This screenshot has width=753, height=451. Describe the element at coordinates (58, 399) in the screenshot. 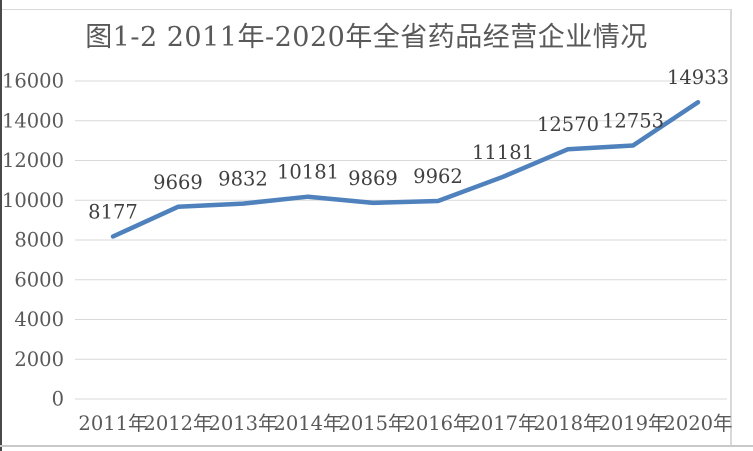

I see `y-axis-tick-label: 0` at that location.